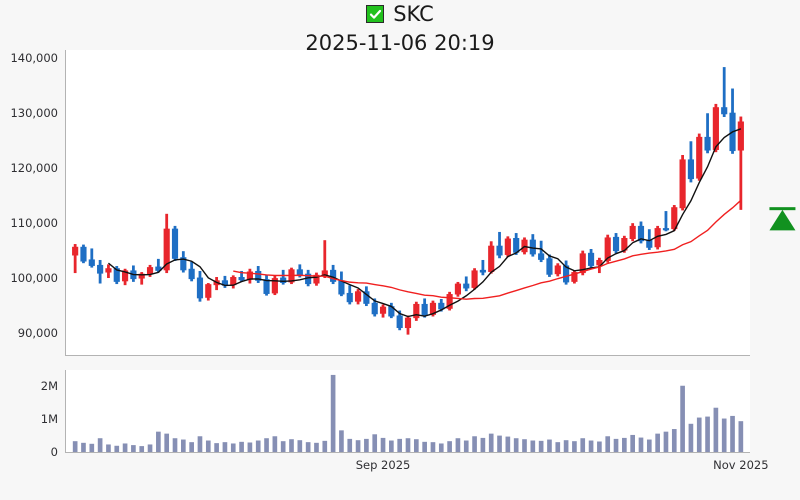 This screenshot has width=800, height=500. What do you see at coordinates (741, 465) in the screenshot?
I see `x-axis-tick: Nov 2025` at bounding box center [741, 465].